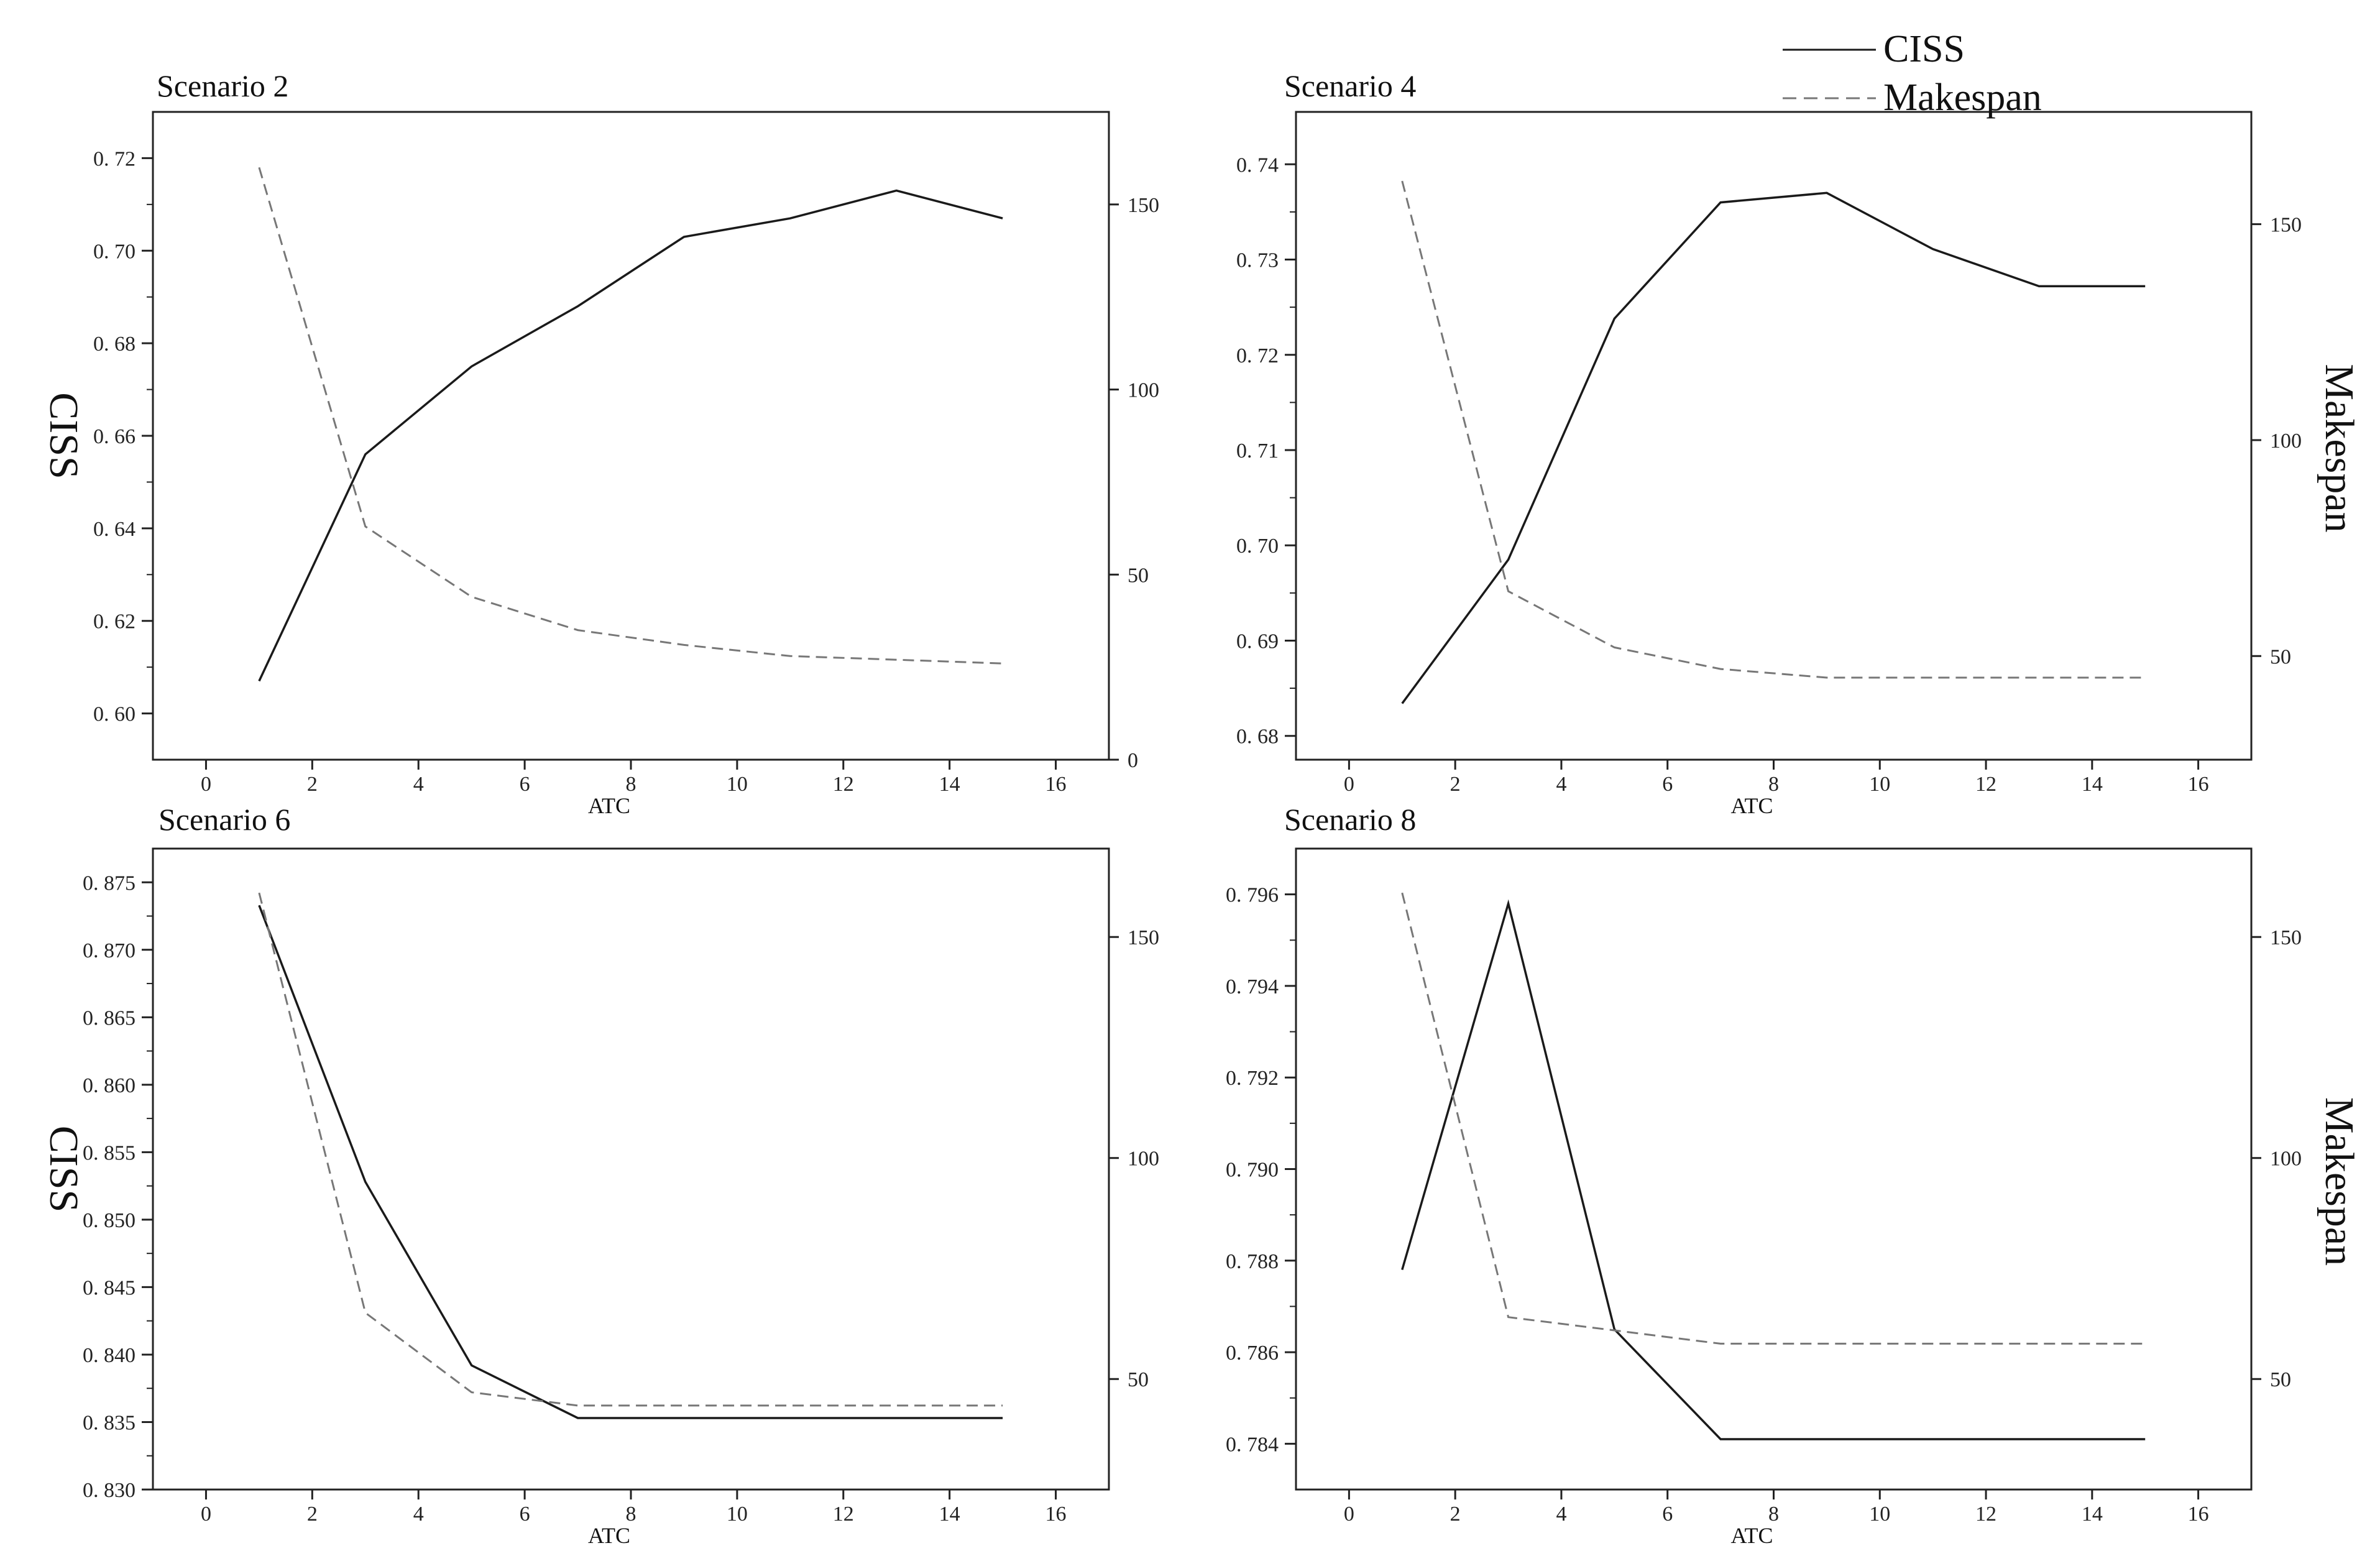  What do you see at coordinates (109, 951) in the screenshot?
I see `y-tick-label: 0. 870` at bounding box center [109, 951].